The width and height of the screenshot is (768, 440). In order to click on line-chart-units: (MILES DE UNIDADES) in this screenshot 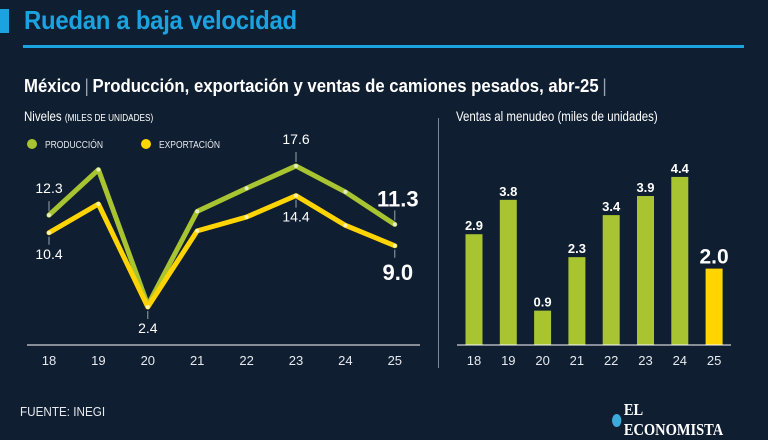, I will do `click(109, 118)`.